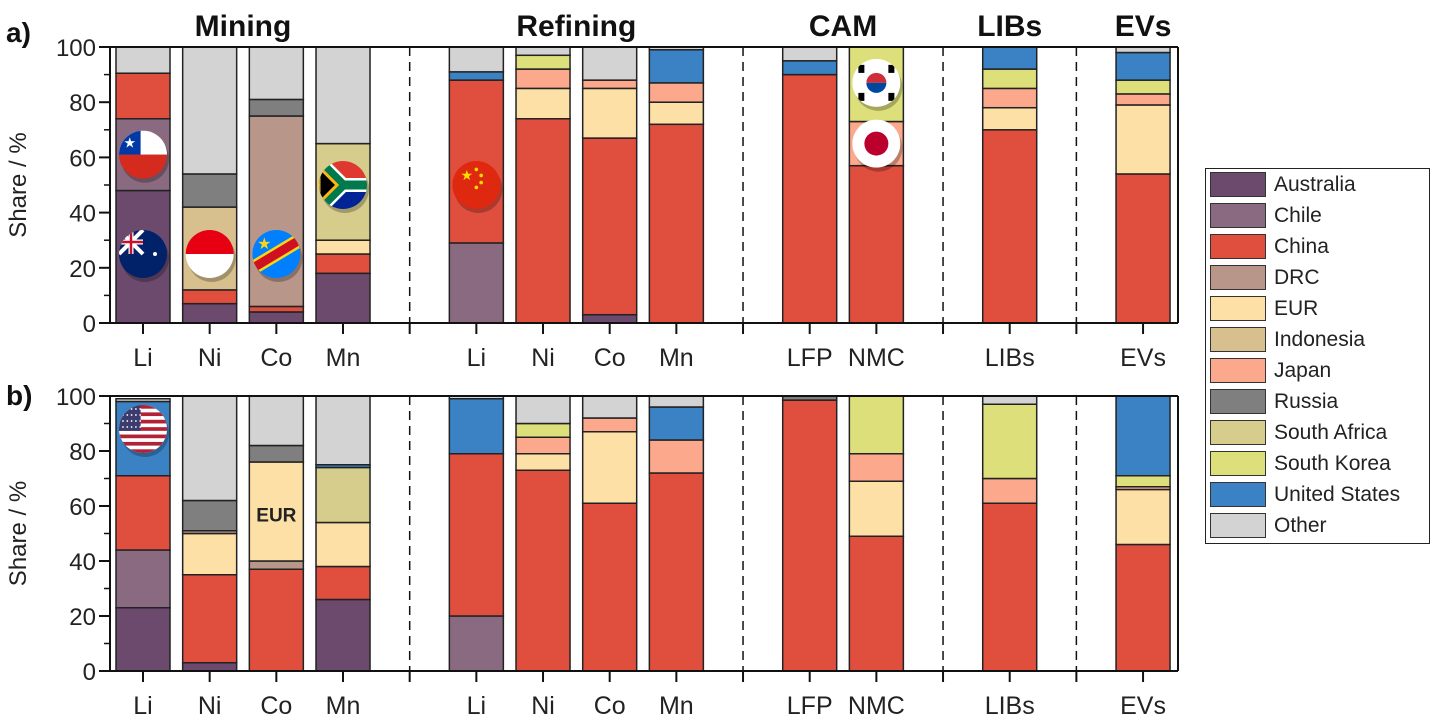  What do you see at coordinates (1300, 525) in the screenshot?
I see `legend-label: Other` at bounding box center [1300, 525].